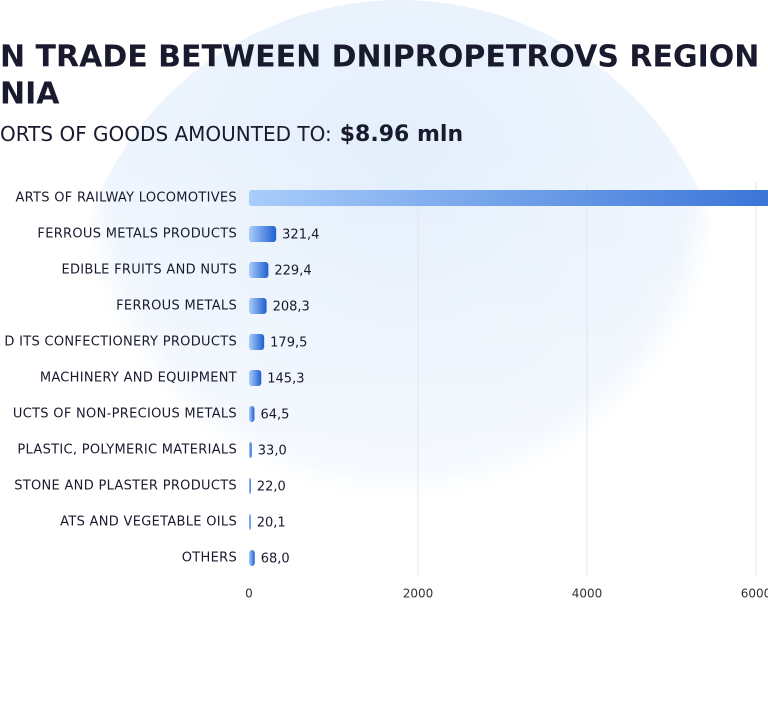 The image size is (768, 720). I want to click on category-label: UCTS OF NON-PRECIOUS METALS, so click(125, 414).